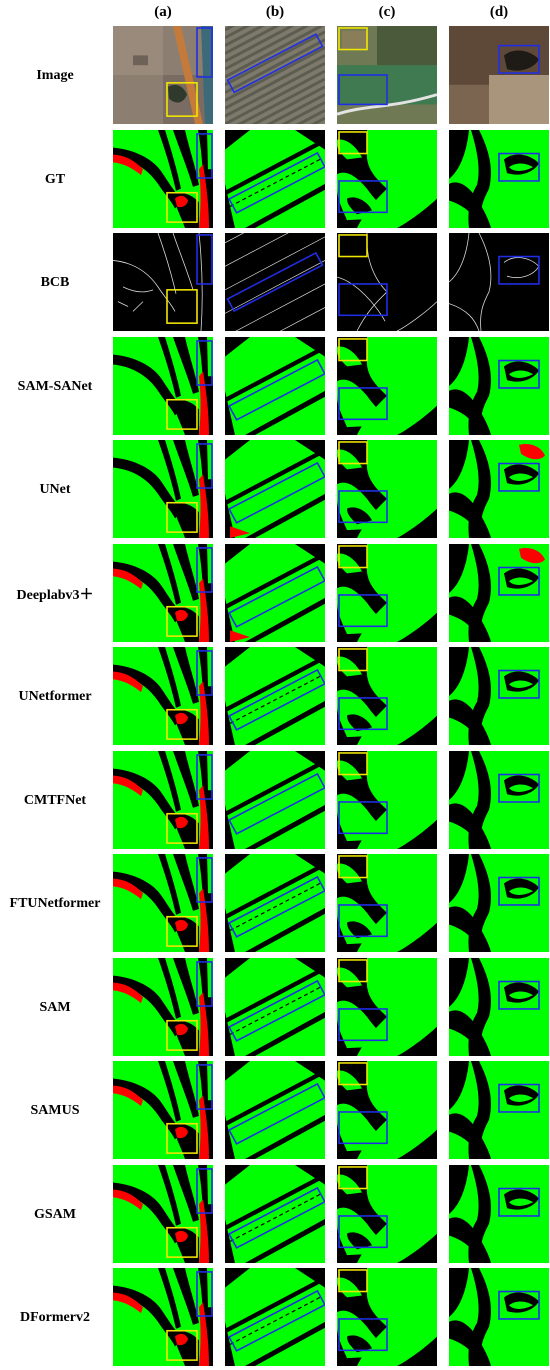 The height and width of the screenshot is (1370, 550). Describe the element at coordinates (55, 1214) in the screenshot. I see `row-label: GSAM` at that location.